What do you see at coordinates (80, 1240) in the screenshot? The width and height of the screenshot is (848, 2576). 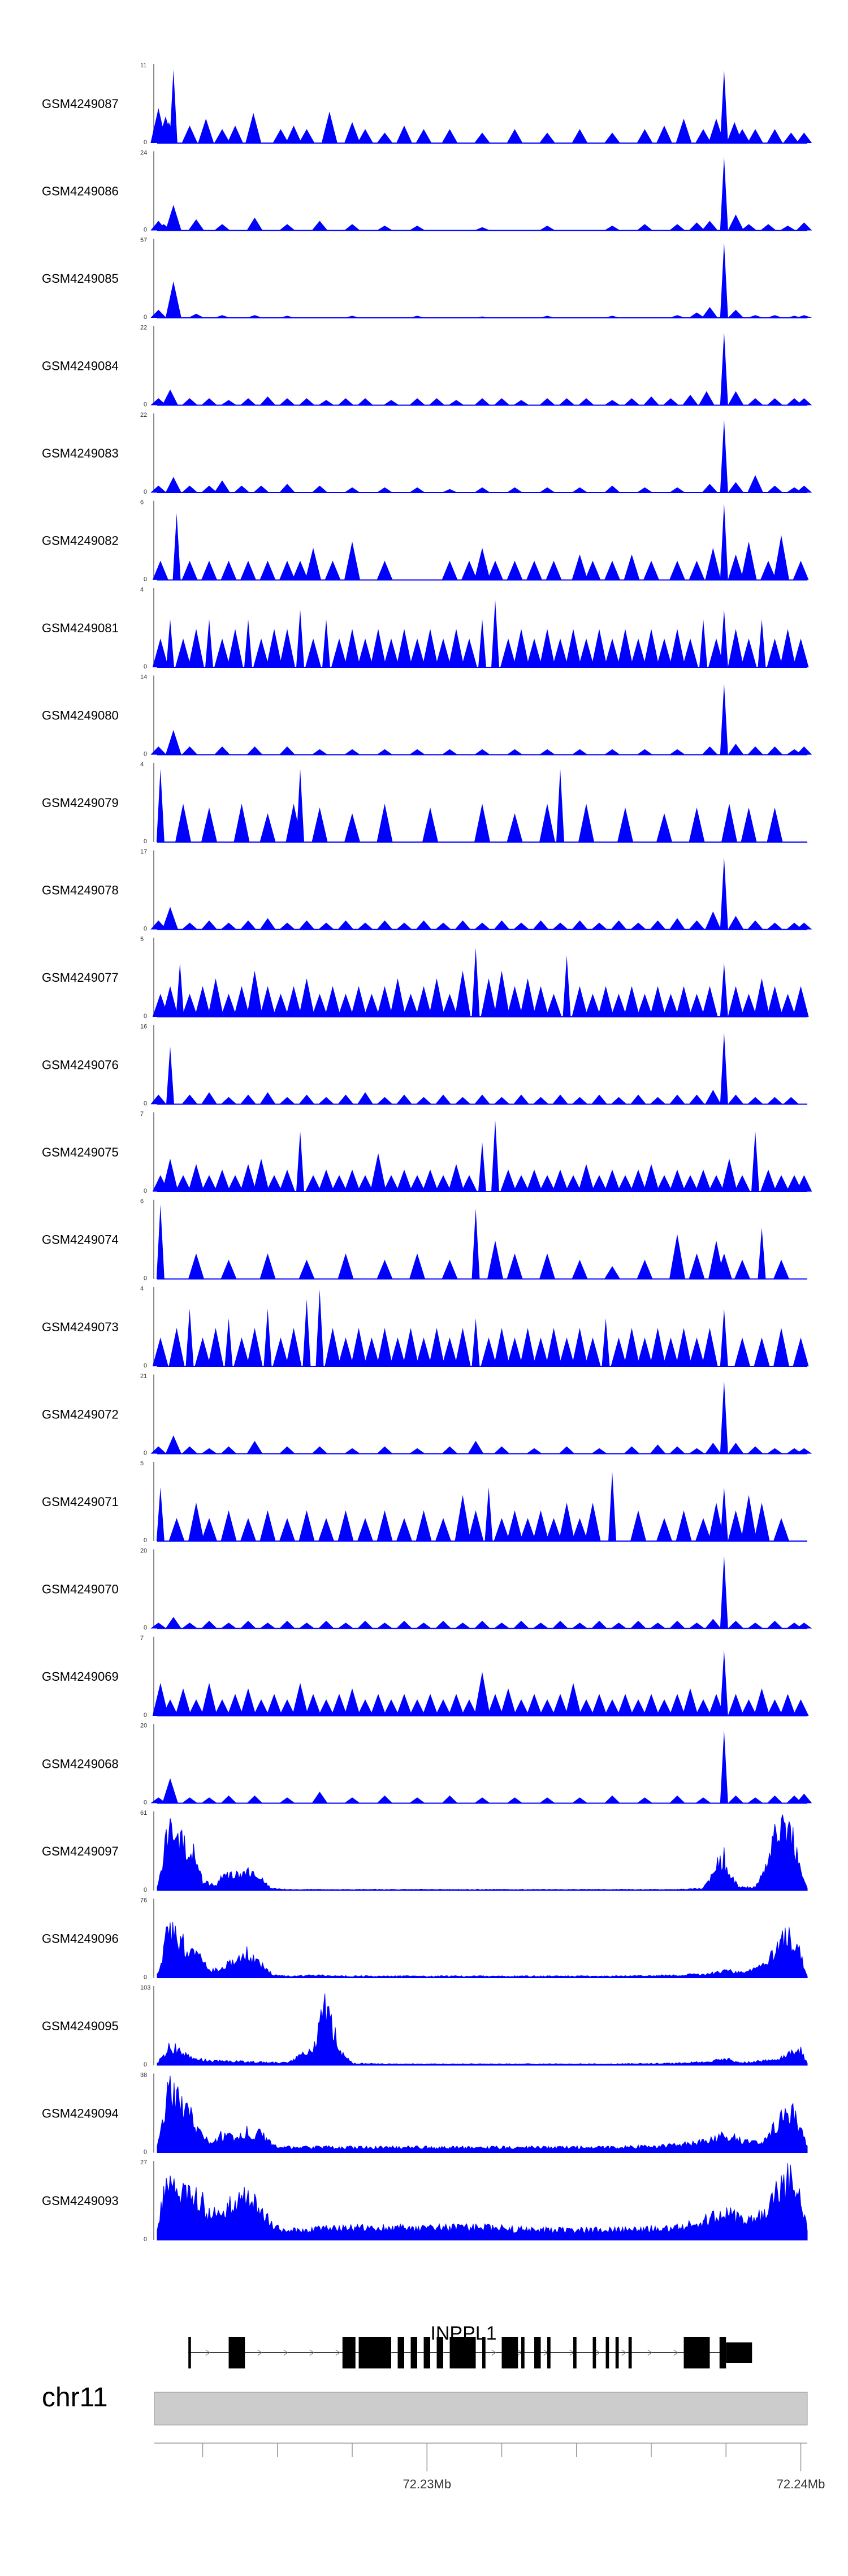 I see `track-label: GSM4249074` at bounding box center [80, 1240].